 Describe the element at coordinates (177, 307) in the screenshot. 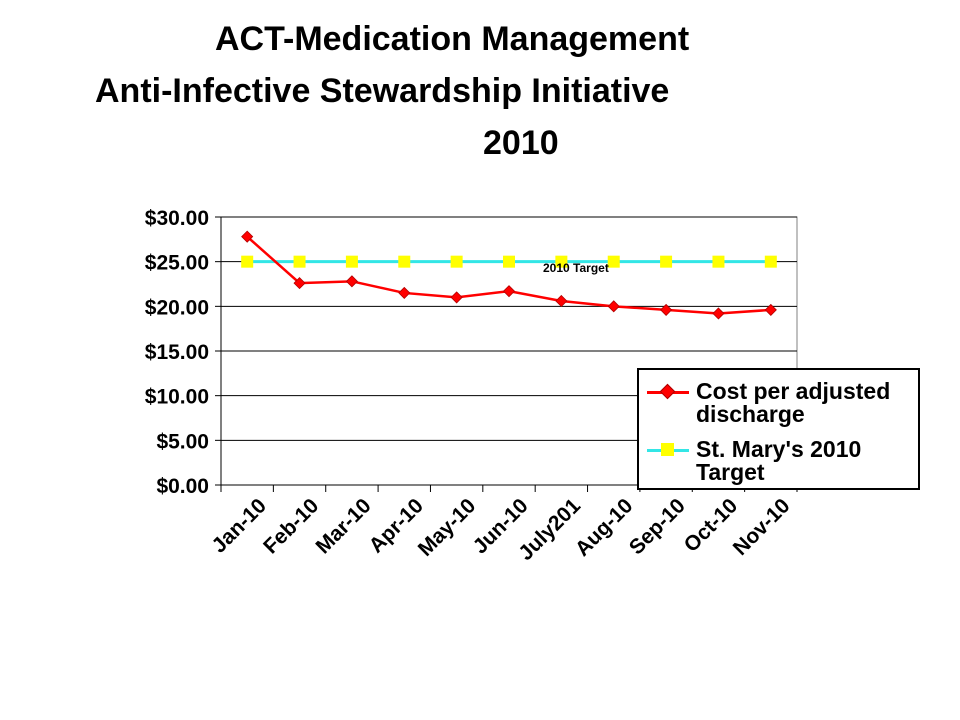

I see `y-tick-label: $20.00` at that location.